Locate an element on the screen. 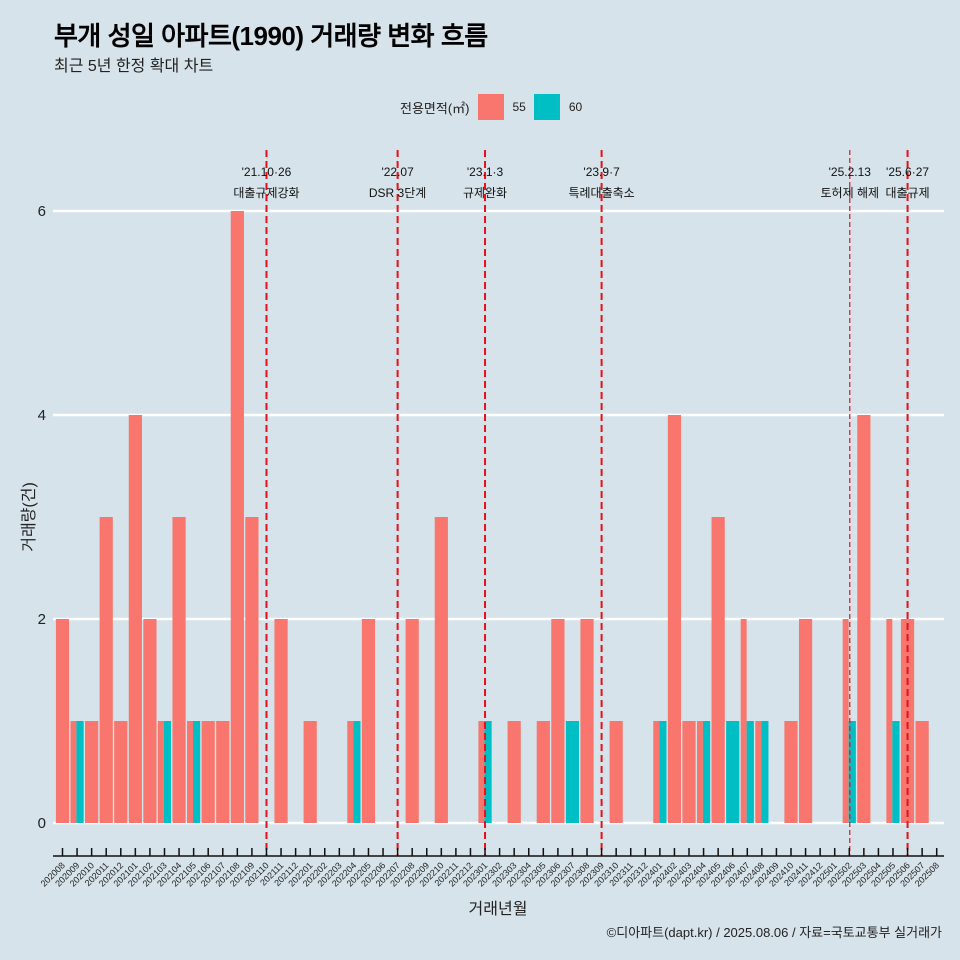 The height and width of the screenshot is (960, 960). legend: 전용면적(㎡) 55 60 is located at coordinates (495, 107).